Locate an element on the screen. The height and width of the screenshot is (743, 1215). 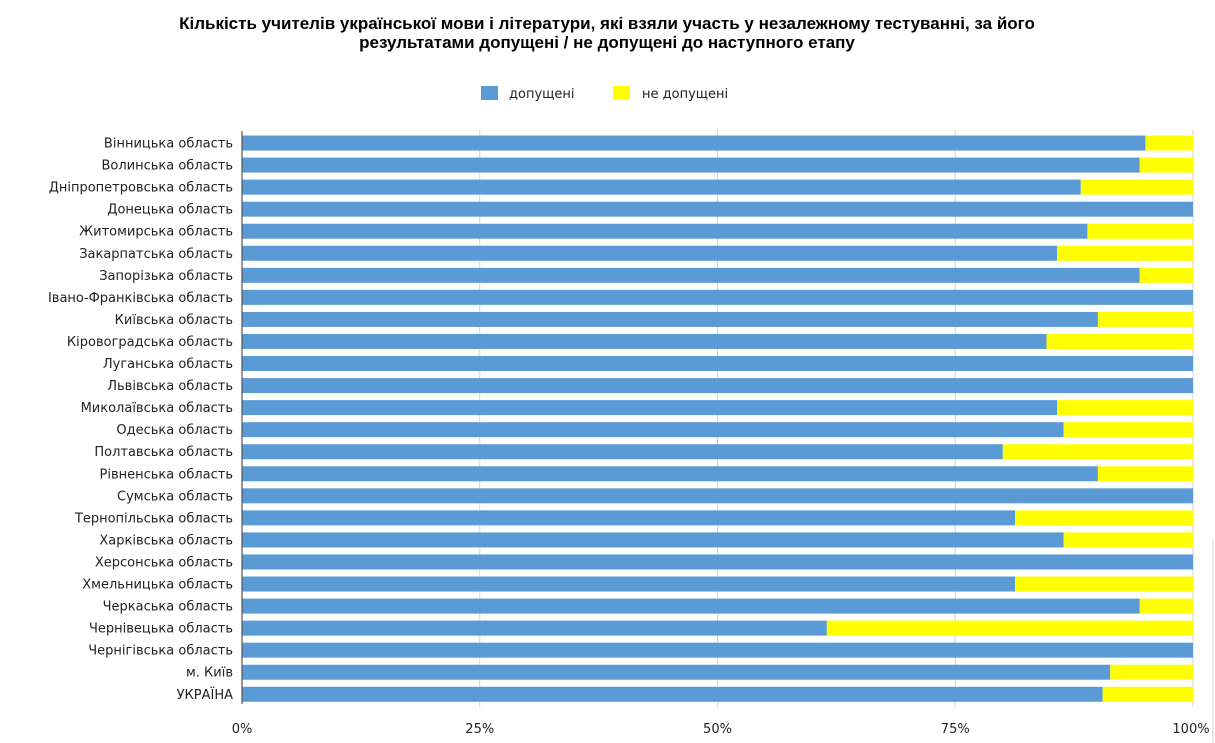
x-tick-label: 75% is located at coordinates (955, 729).